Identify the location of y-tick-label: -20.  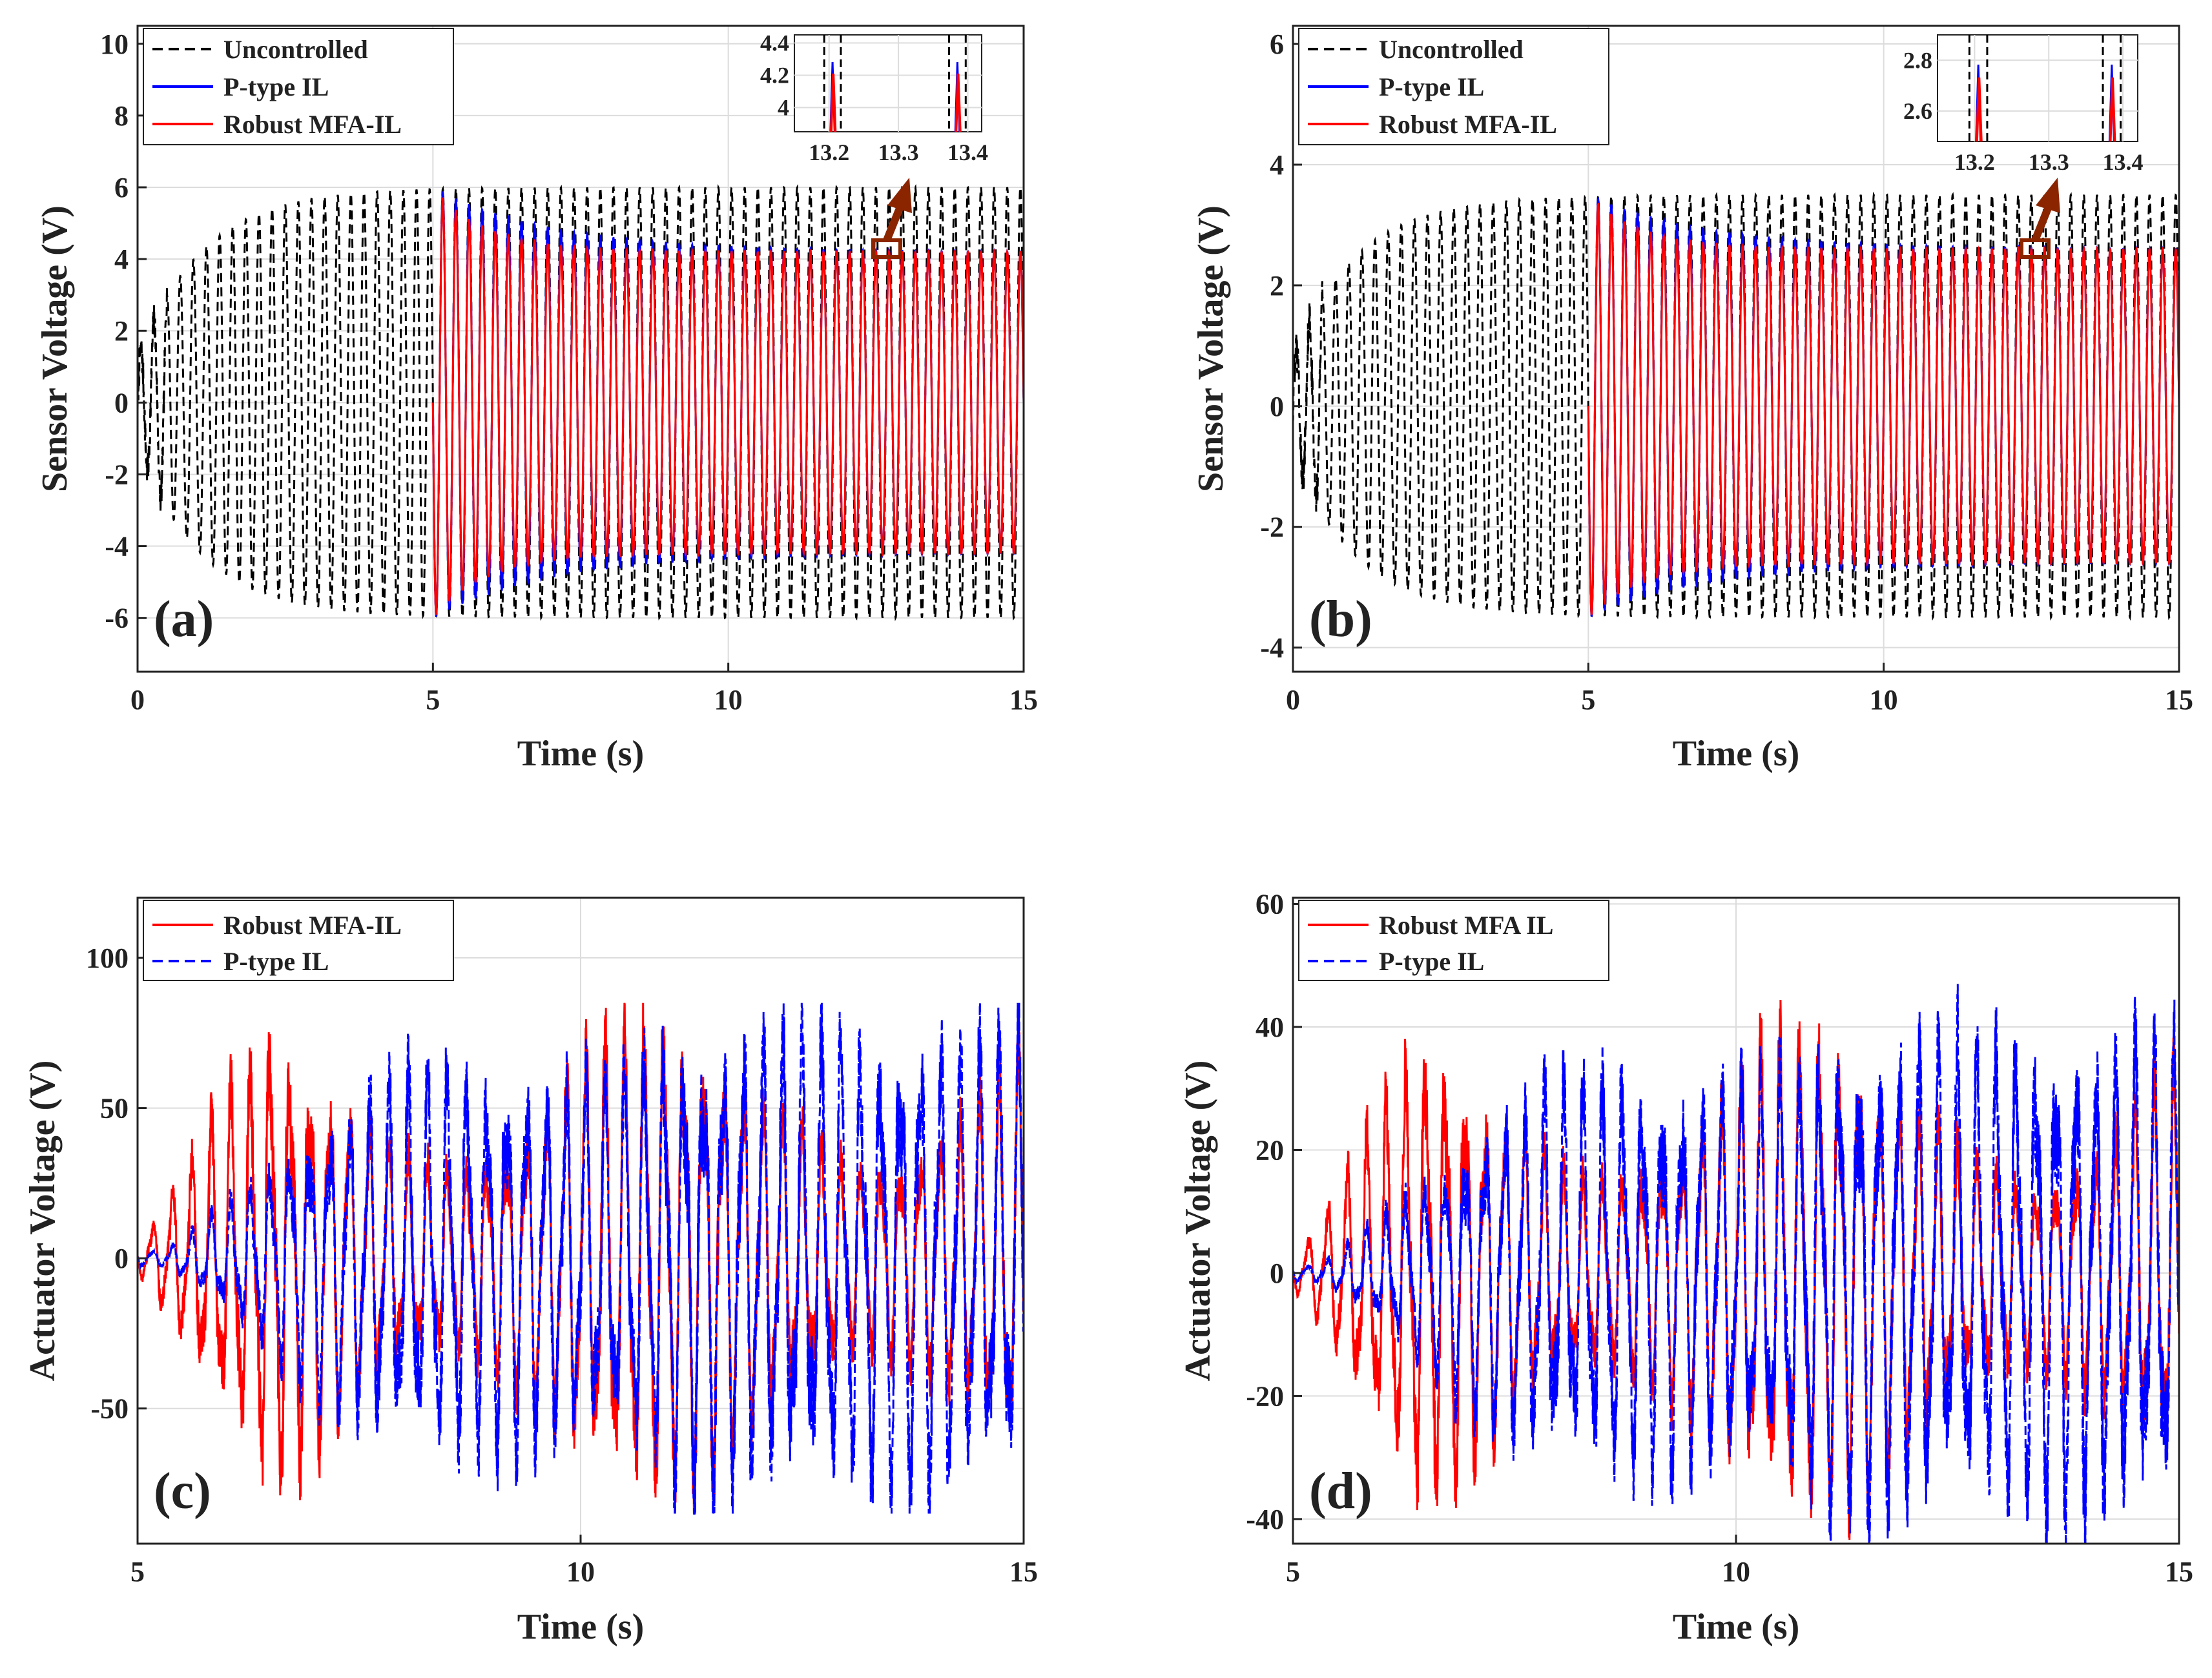
(1265, 1396).